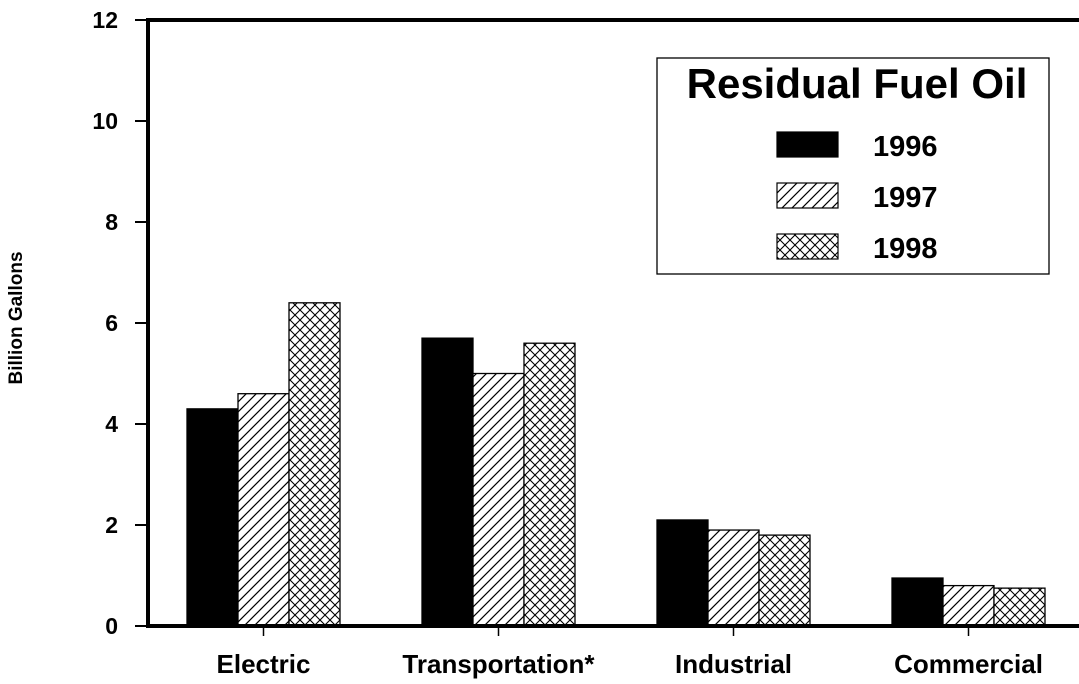  I want to click on y-tick-label: 2, so click(111, 525).